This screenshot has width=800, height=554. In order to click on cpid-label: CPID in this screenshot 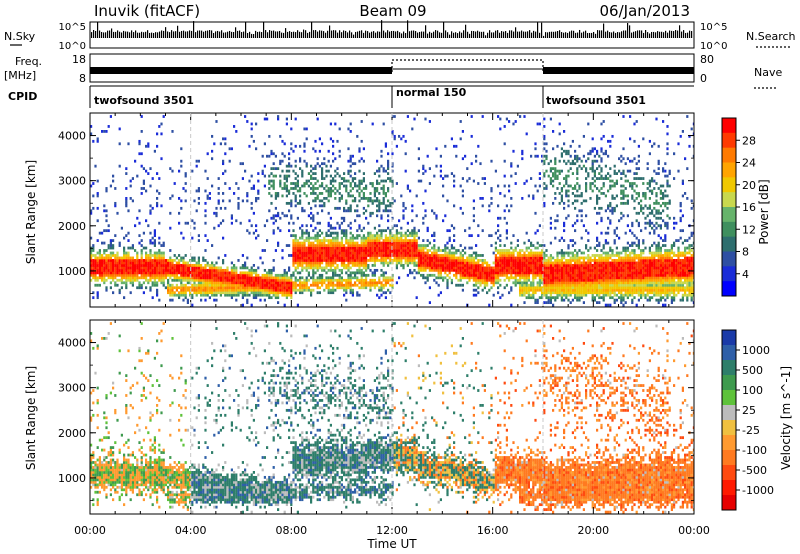, I will do `click(22, 96)`.